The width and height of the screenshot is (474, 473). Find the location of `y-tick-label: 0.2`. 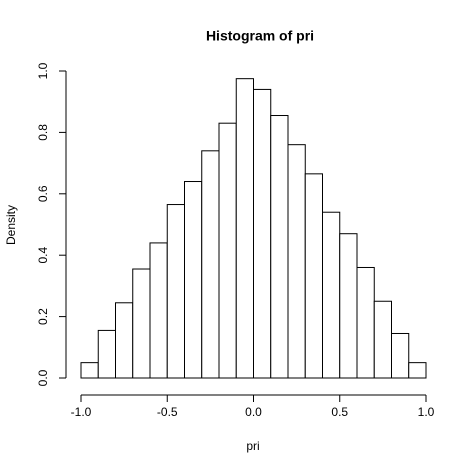

y-tick-label: 0.2 is located at coordinates (43, 316).